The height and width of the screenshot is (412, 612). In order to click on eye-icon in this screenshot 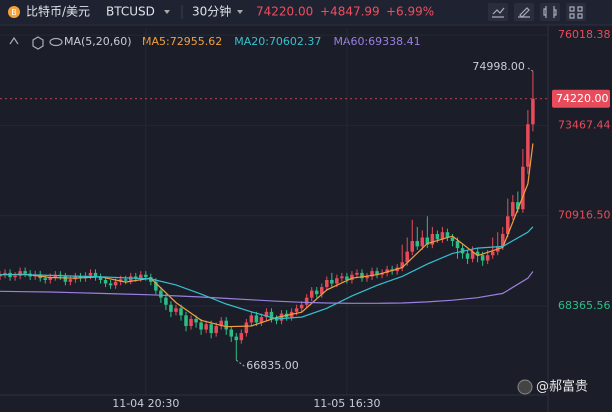, I will do `click(56, 42)`.